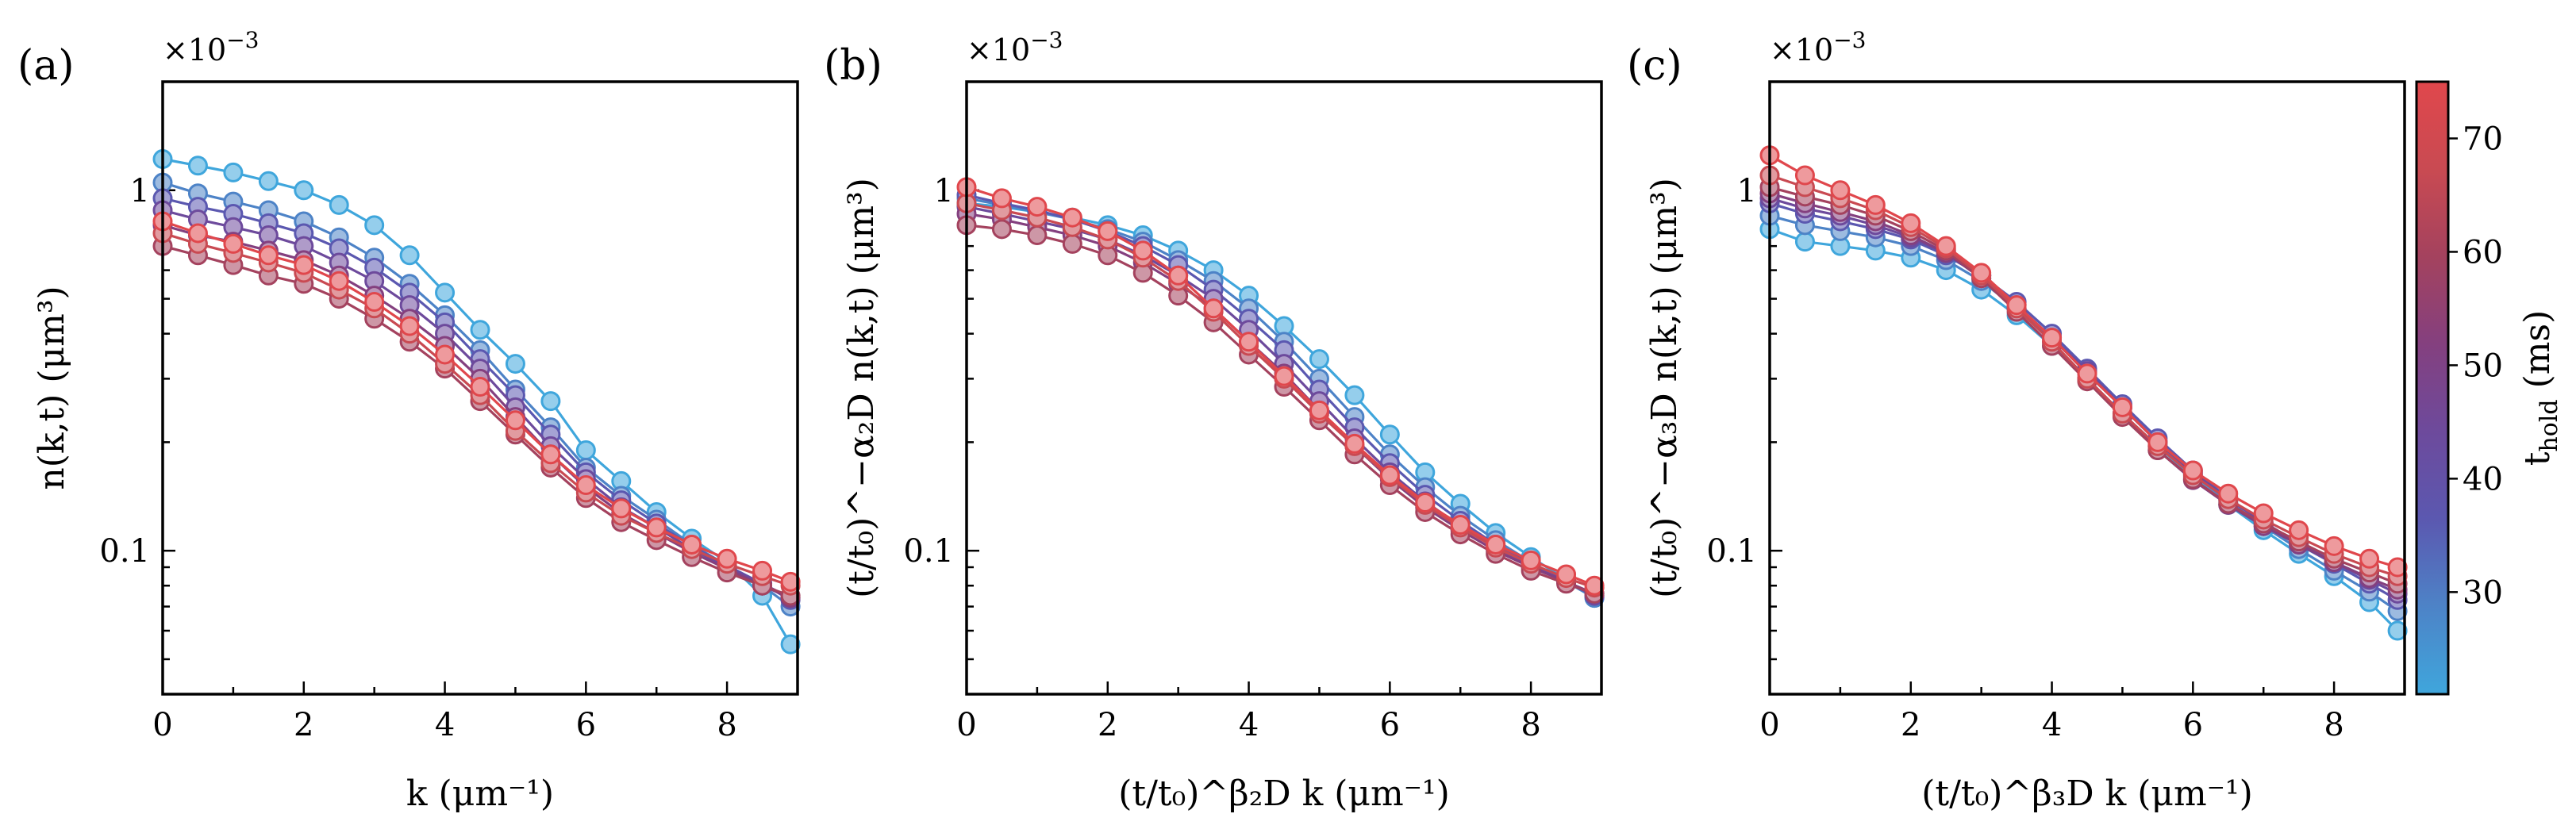 This screenshot has width=2576, height=833. I want to click on panel-a-y-tick-label: 0.1, so click(124, 551).